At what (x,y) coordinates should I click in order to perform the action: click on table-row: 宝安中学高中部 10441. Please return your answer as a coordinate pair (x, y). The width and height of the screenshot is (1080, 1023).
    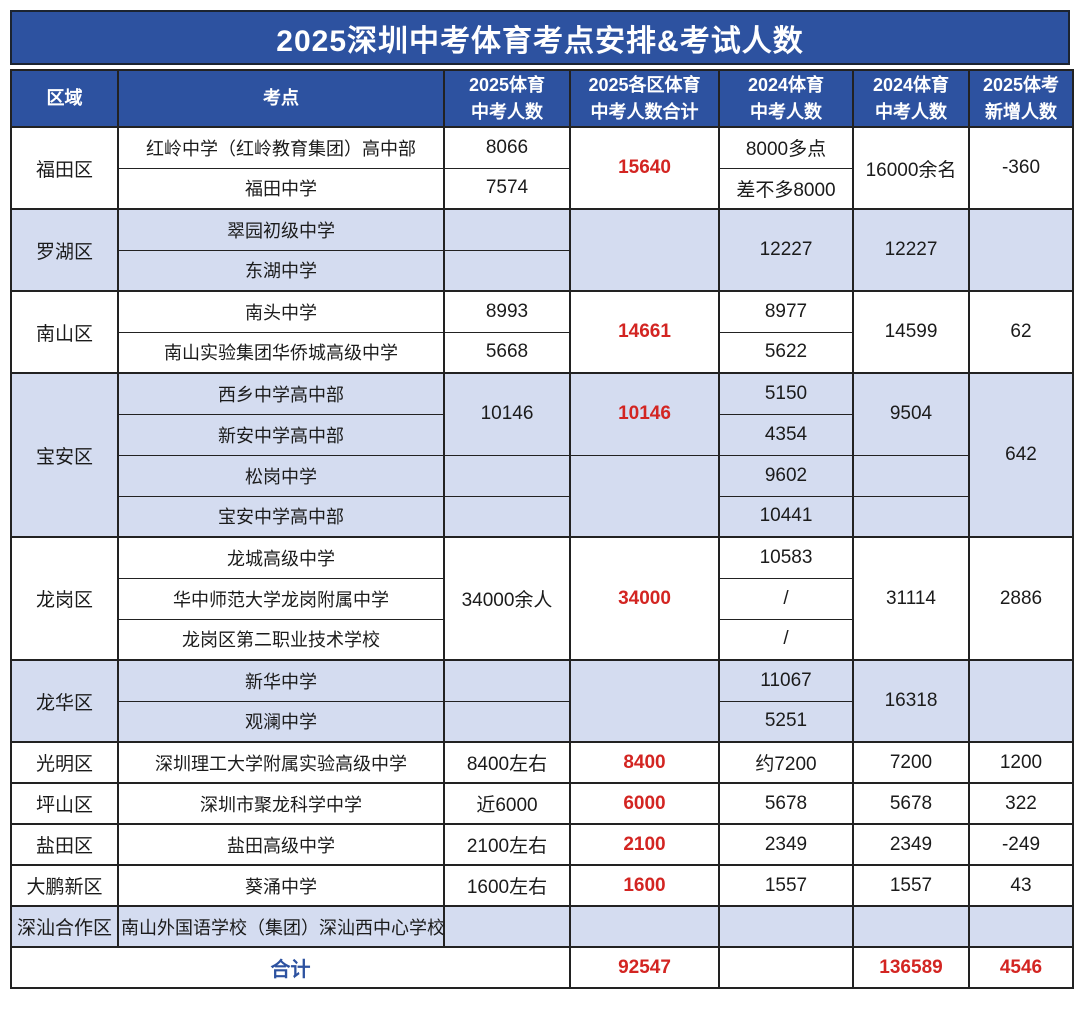
    Looking at the image, I should click on (542, 516).